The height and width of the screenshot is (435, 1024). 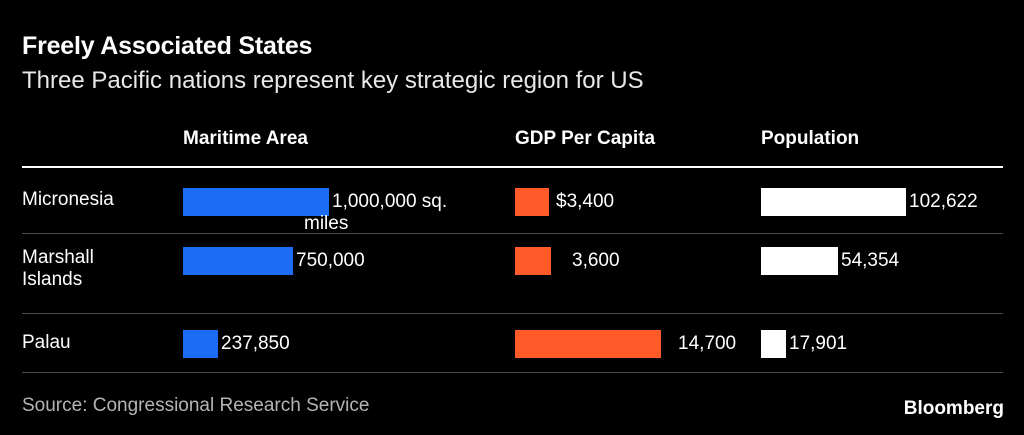 What do you see at coordinates (512, 167) in the screenshot?
I see `header-rule` at bounding box center [512, 167].